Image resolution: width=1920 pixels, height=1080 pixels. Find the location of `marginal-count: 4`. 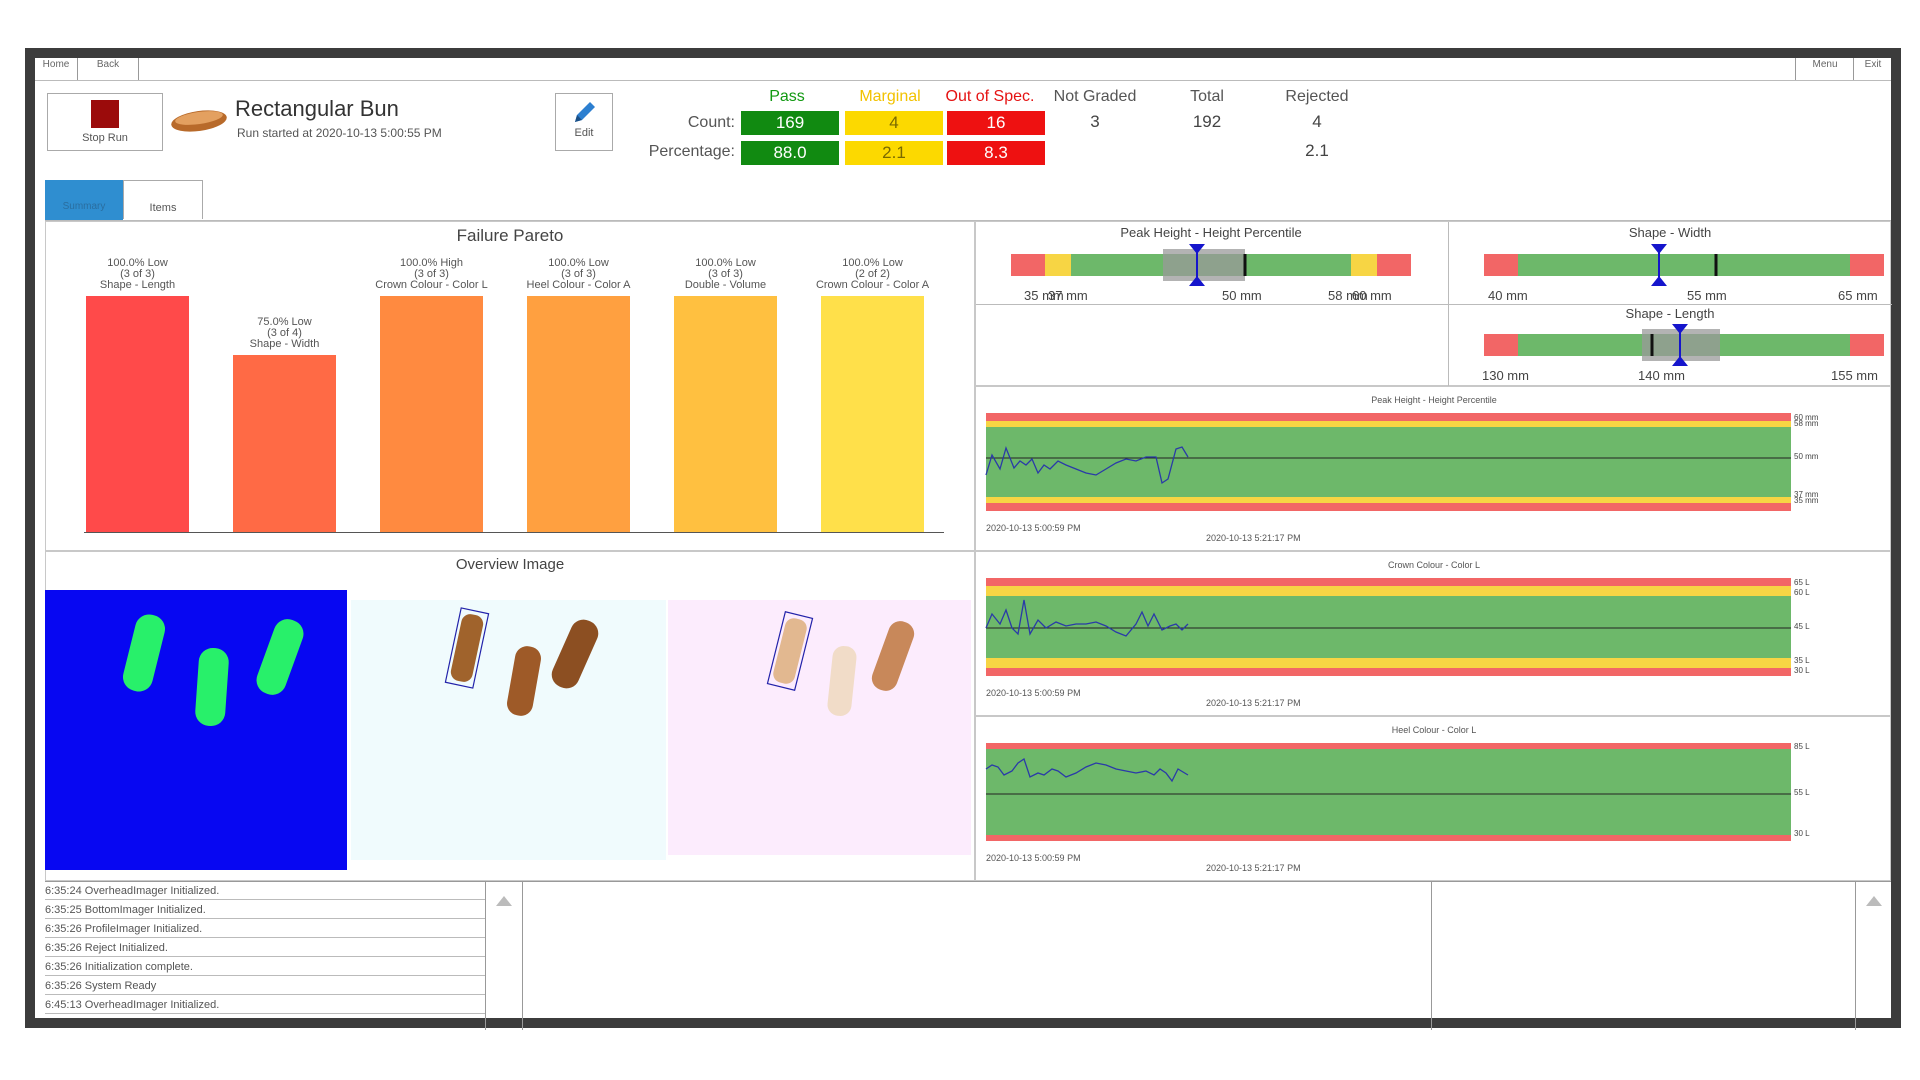

marginal-count: 4 is located at coordinates (894, 123).